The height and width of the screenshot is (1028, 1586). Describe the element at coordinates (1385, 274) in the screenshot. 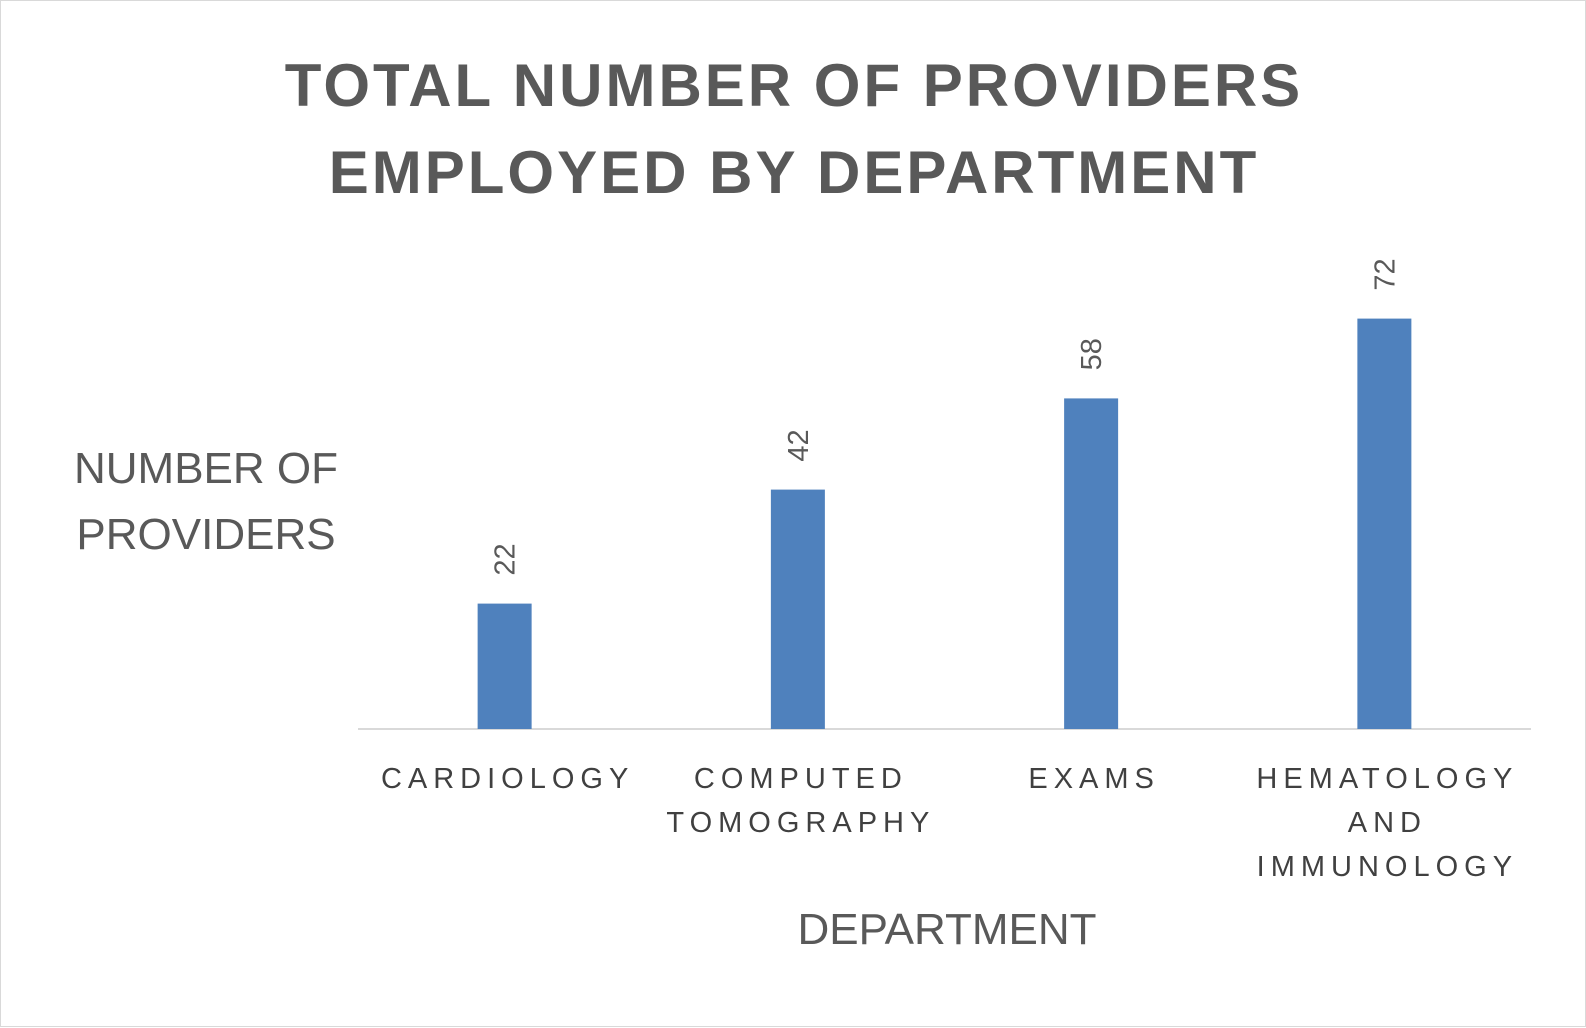

I see `data-label-3: 72` at that location.